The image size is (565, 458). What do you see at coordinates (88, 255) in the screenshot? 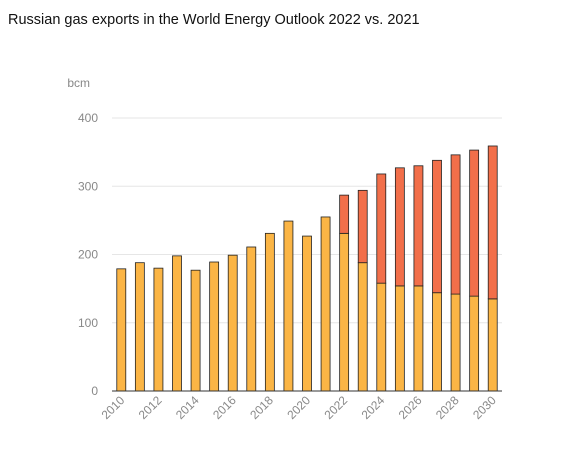
I see `y-tick-label: 200` at bounding box center [88, 255].